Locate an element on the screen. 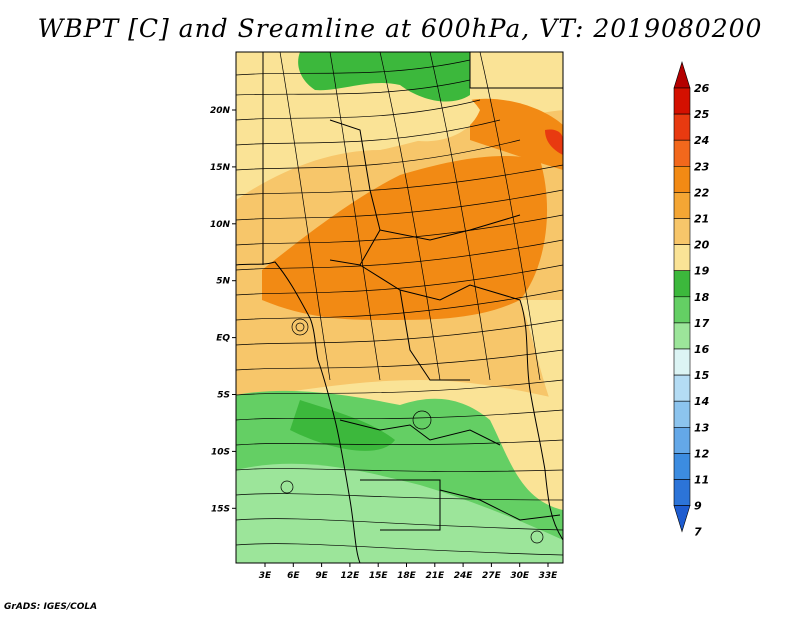 This screenshot has height=618, width=800. lat-label: 20N is located at coordinates (220, 111).